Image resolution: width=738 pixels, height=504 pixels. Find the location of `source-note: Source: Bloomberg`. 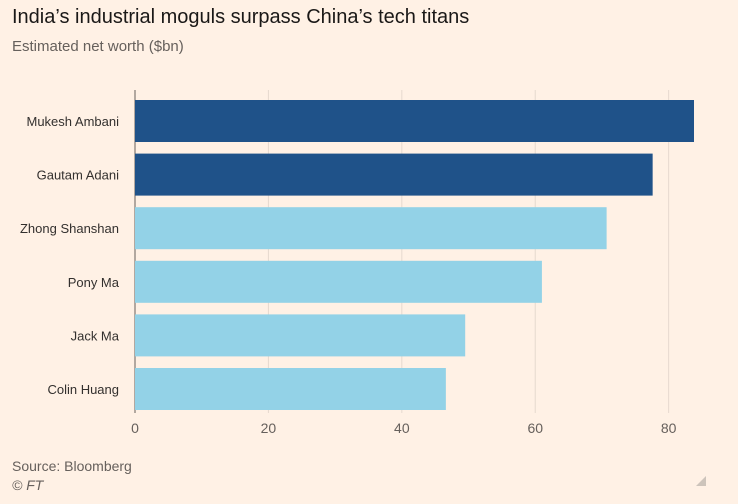

source-note: Source: Bloomberg is located at coordinates (72, 466).